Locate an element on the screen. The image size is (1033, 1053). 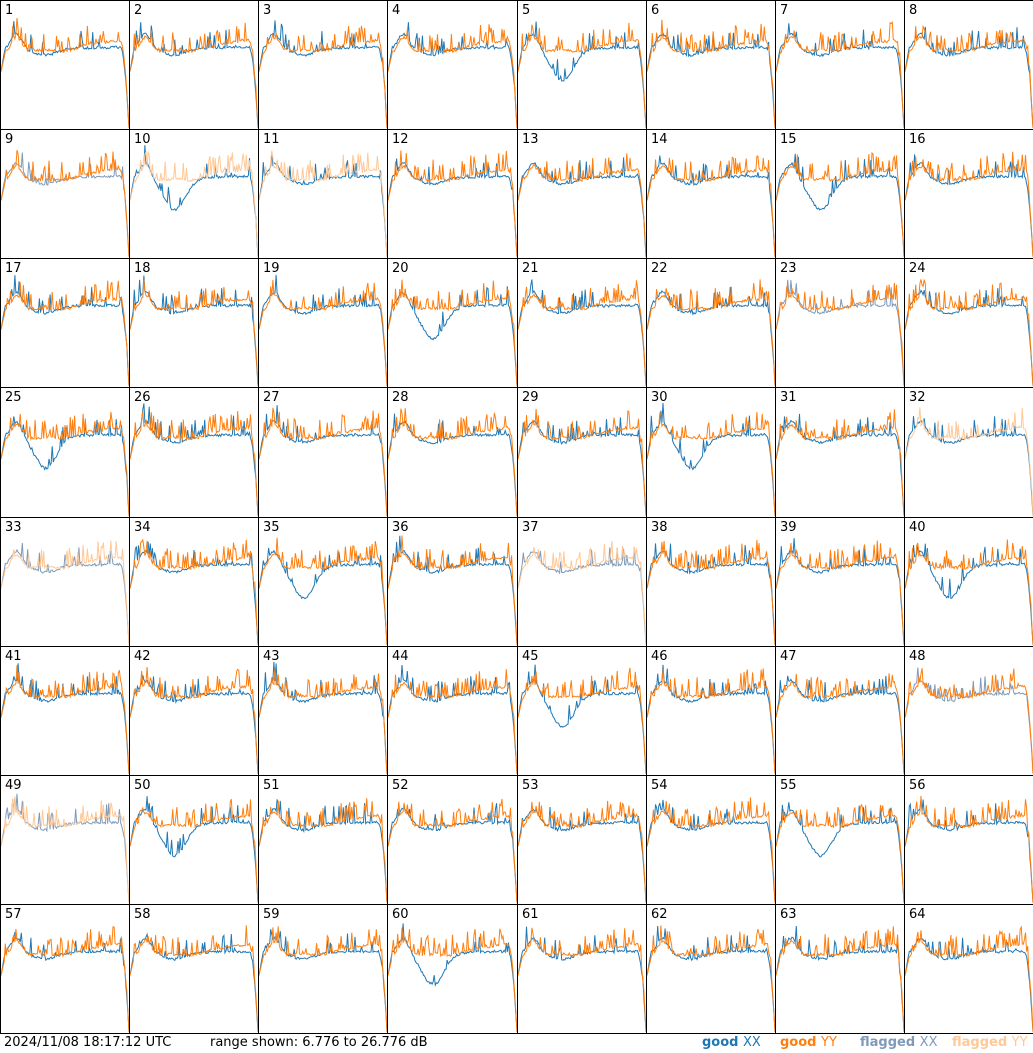
spectrum-panel: 30 is located at coordinates (711, 452).